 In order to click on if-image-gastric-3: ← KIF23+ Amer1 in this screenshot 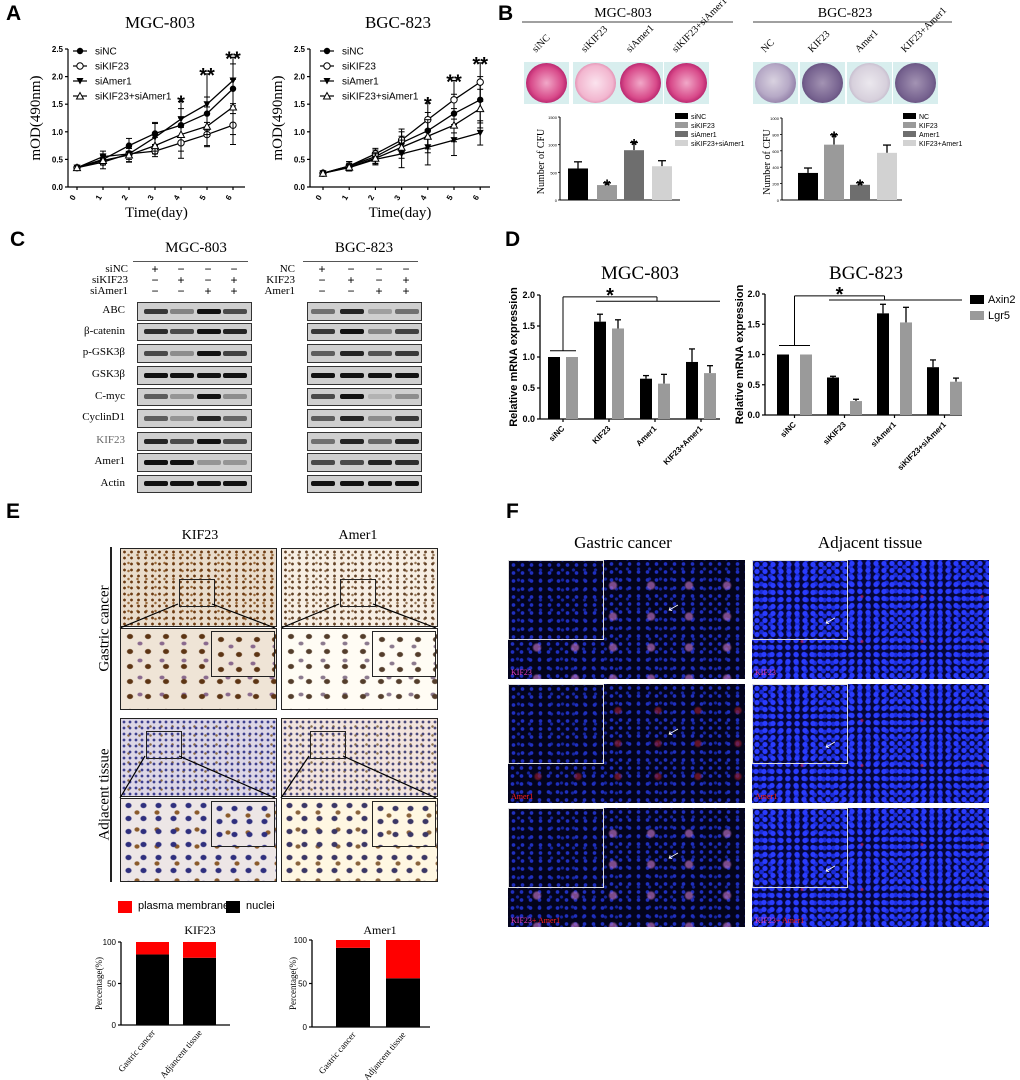, I will do `click(626, 867)`.